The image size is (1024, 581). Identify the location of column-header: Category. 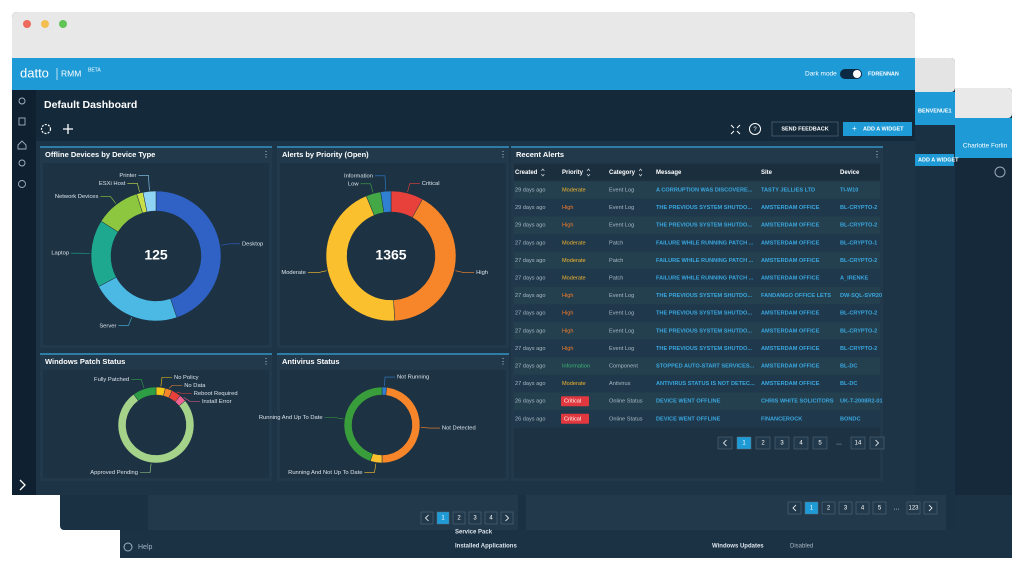
(622, 173).